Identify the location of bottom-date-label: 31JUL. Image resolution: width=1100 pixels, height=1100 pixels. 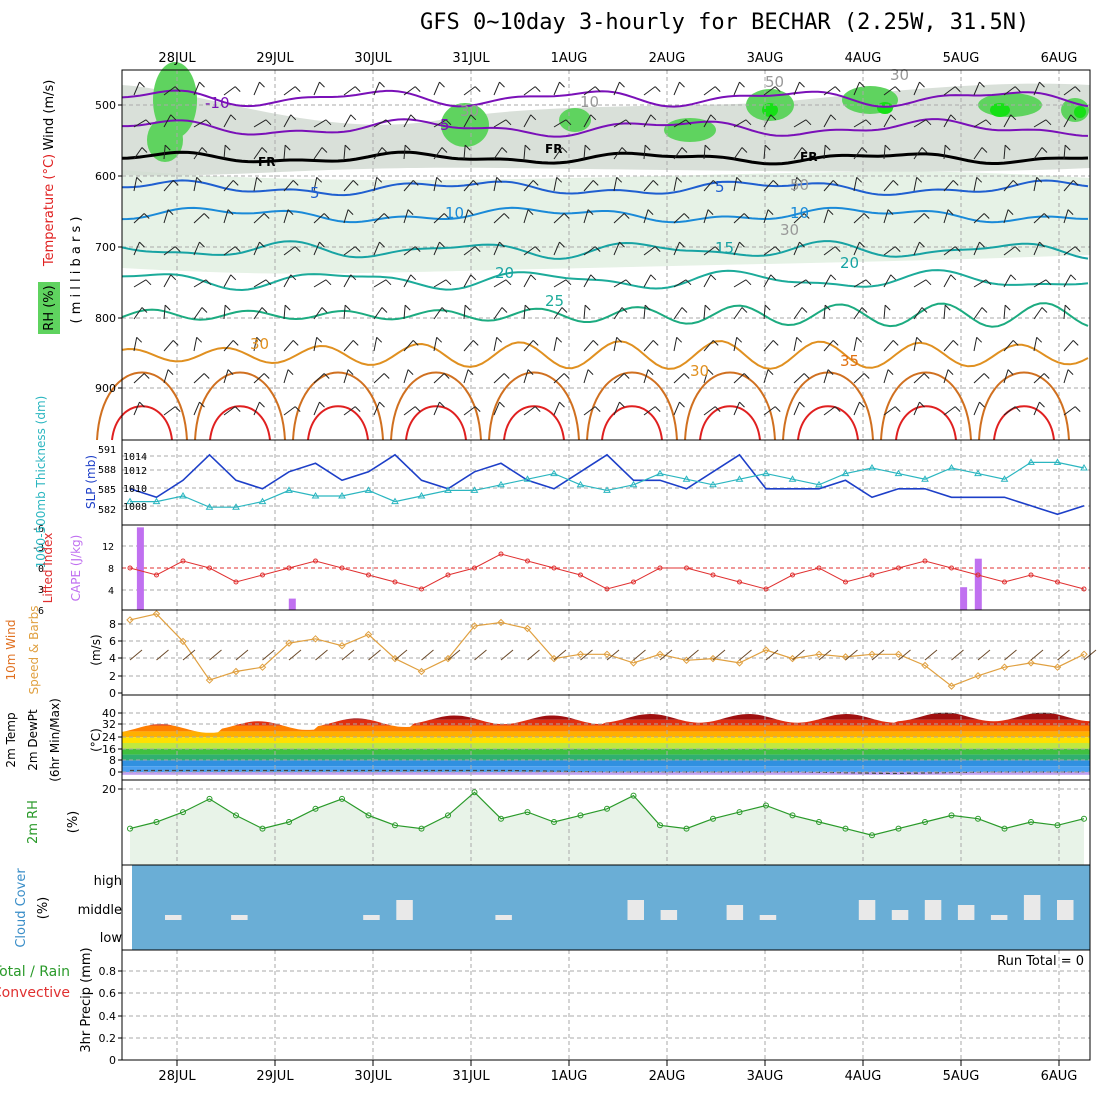
(471, 1076).